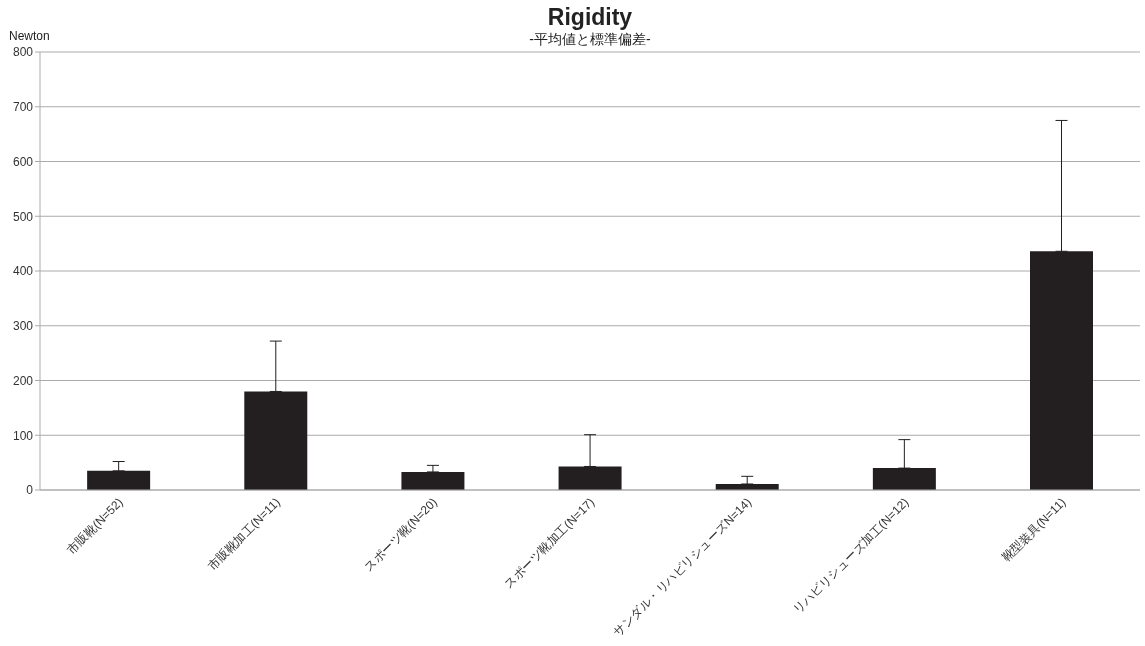 The image size is (1145, 646). Describe the element at coordinates (23, 161) in the screenshot. I see `y-tick-label: 600` at that location.